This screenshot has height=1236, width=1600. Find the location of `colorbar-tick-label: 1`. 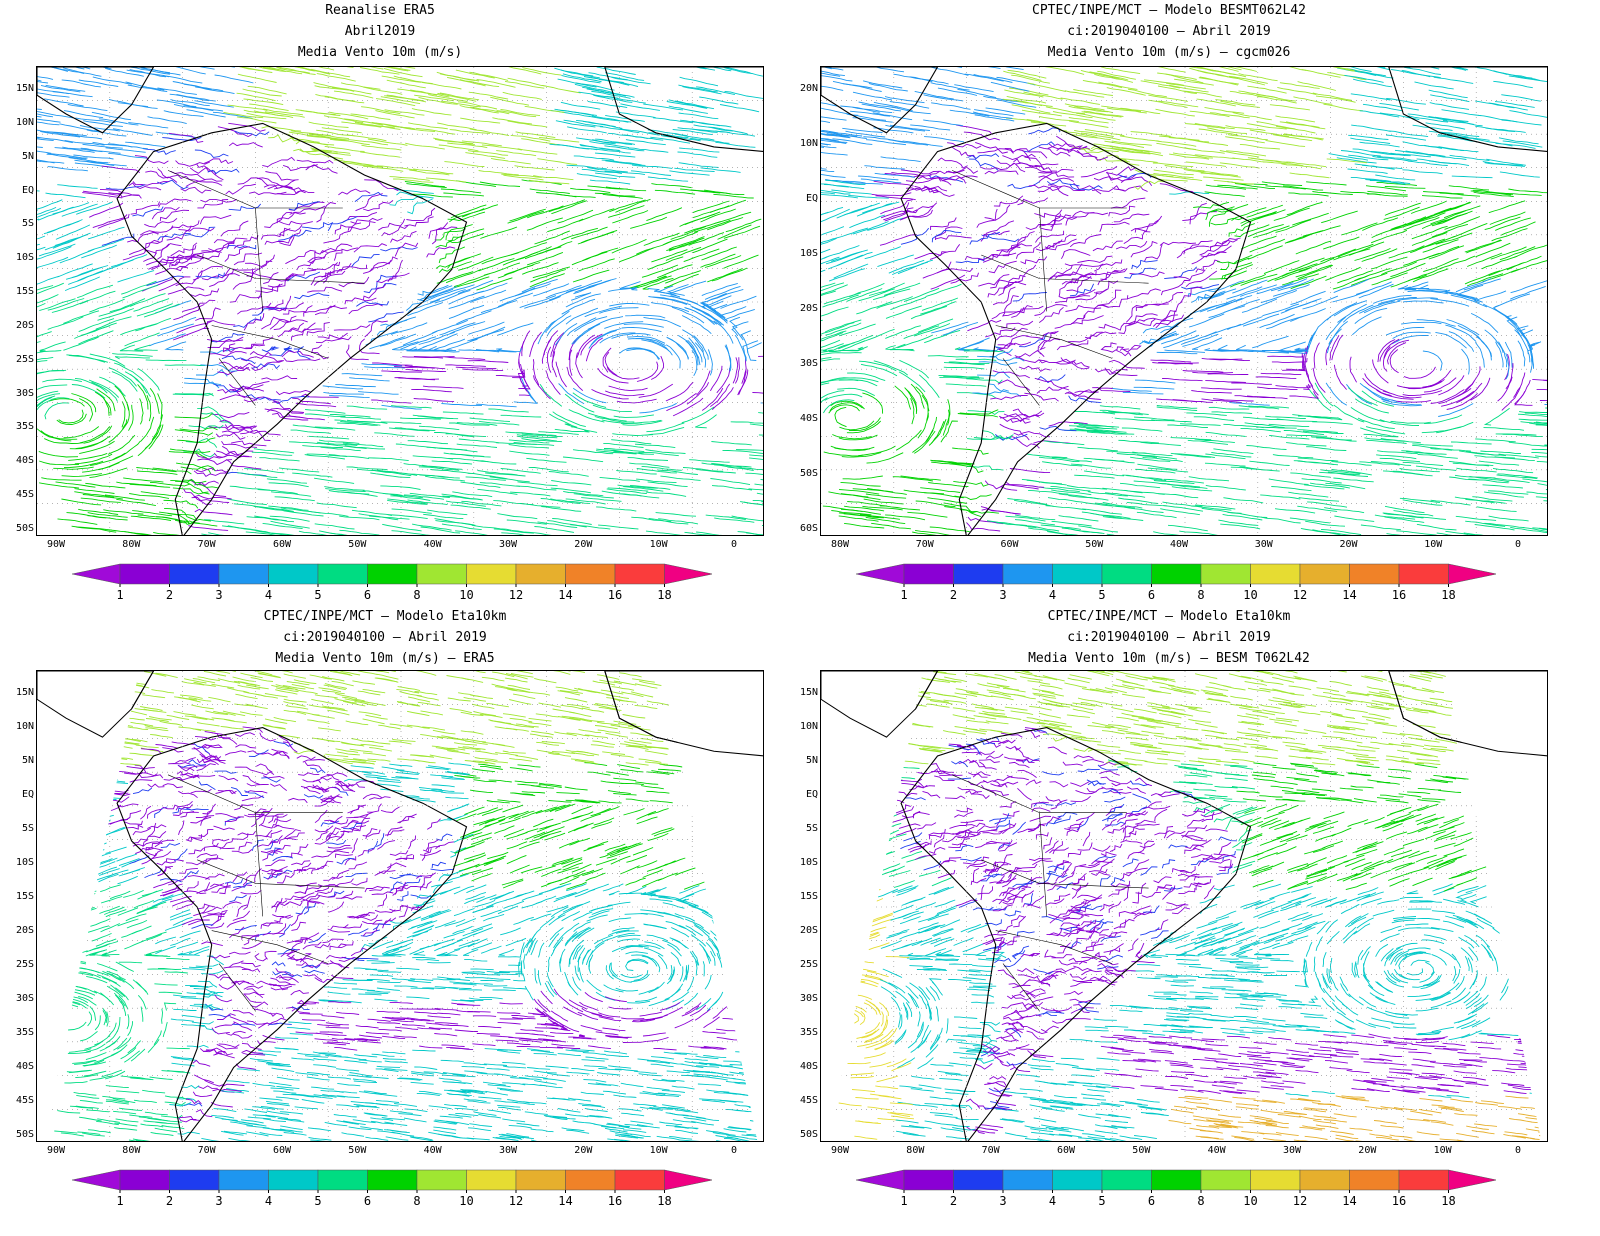

colorbar-tick-label: 1 is located at coordinates (119, 595).